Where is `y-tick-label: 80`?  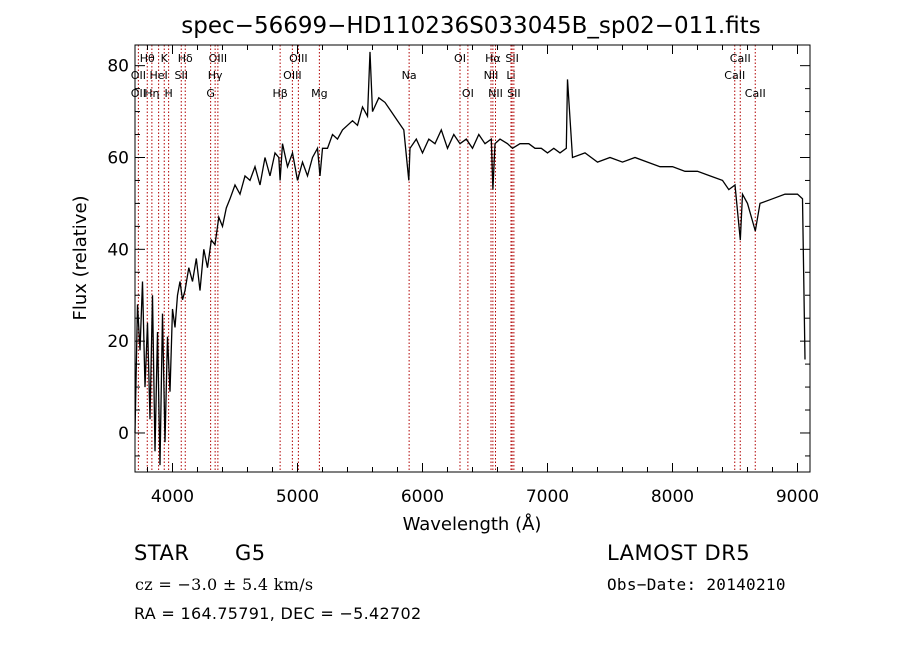 y-tick-label: 80 is located at coordinates (118, 67).